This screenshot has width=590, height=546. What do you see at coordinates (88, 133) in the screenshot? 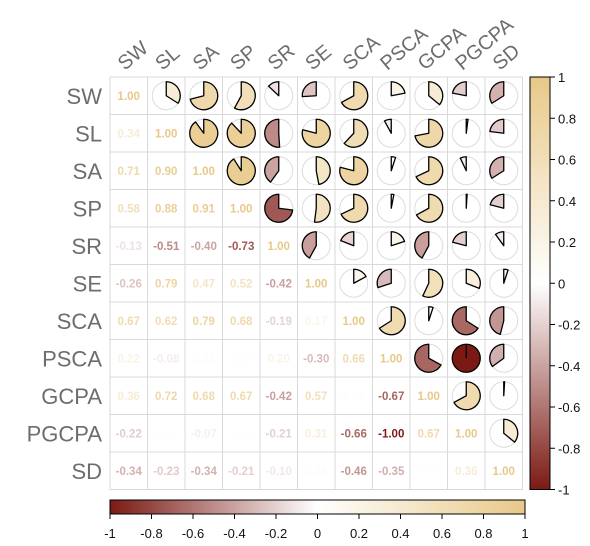
I see `row-label: SL` at bounding box center [88, 133].